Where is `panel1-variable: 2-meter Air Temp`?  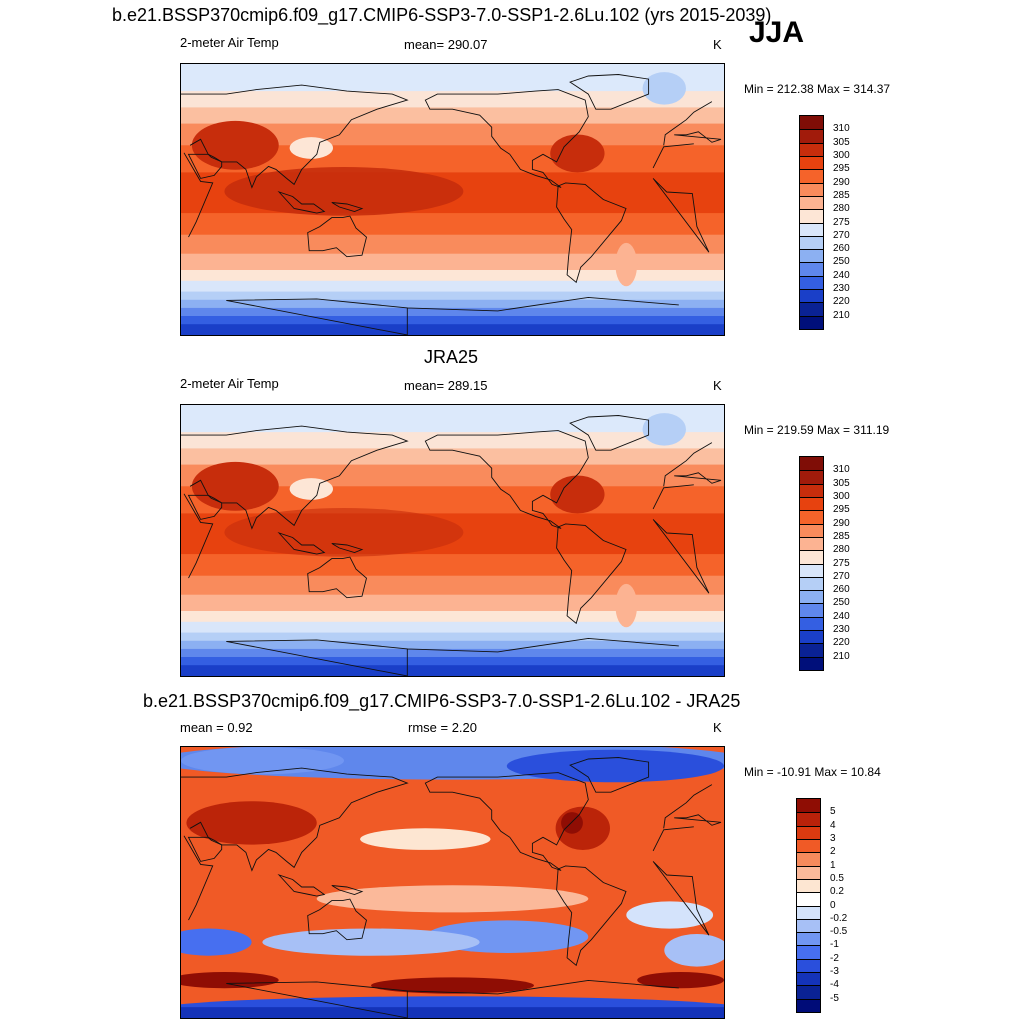 panel1-variable: 2-meter Air Temp is located at coordinates (229, 42).